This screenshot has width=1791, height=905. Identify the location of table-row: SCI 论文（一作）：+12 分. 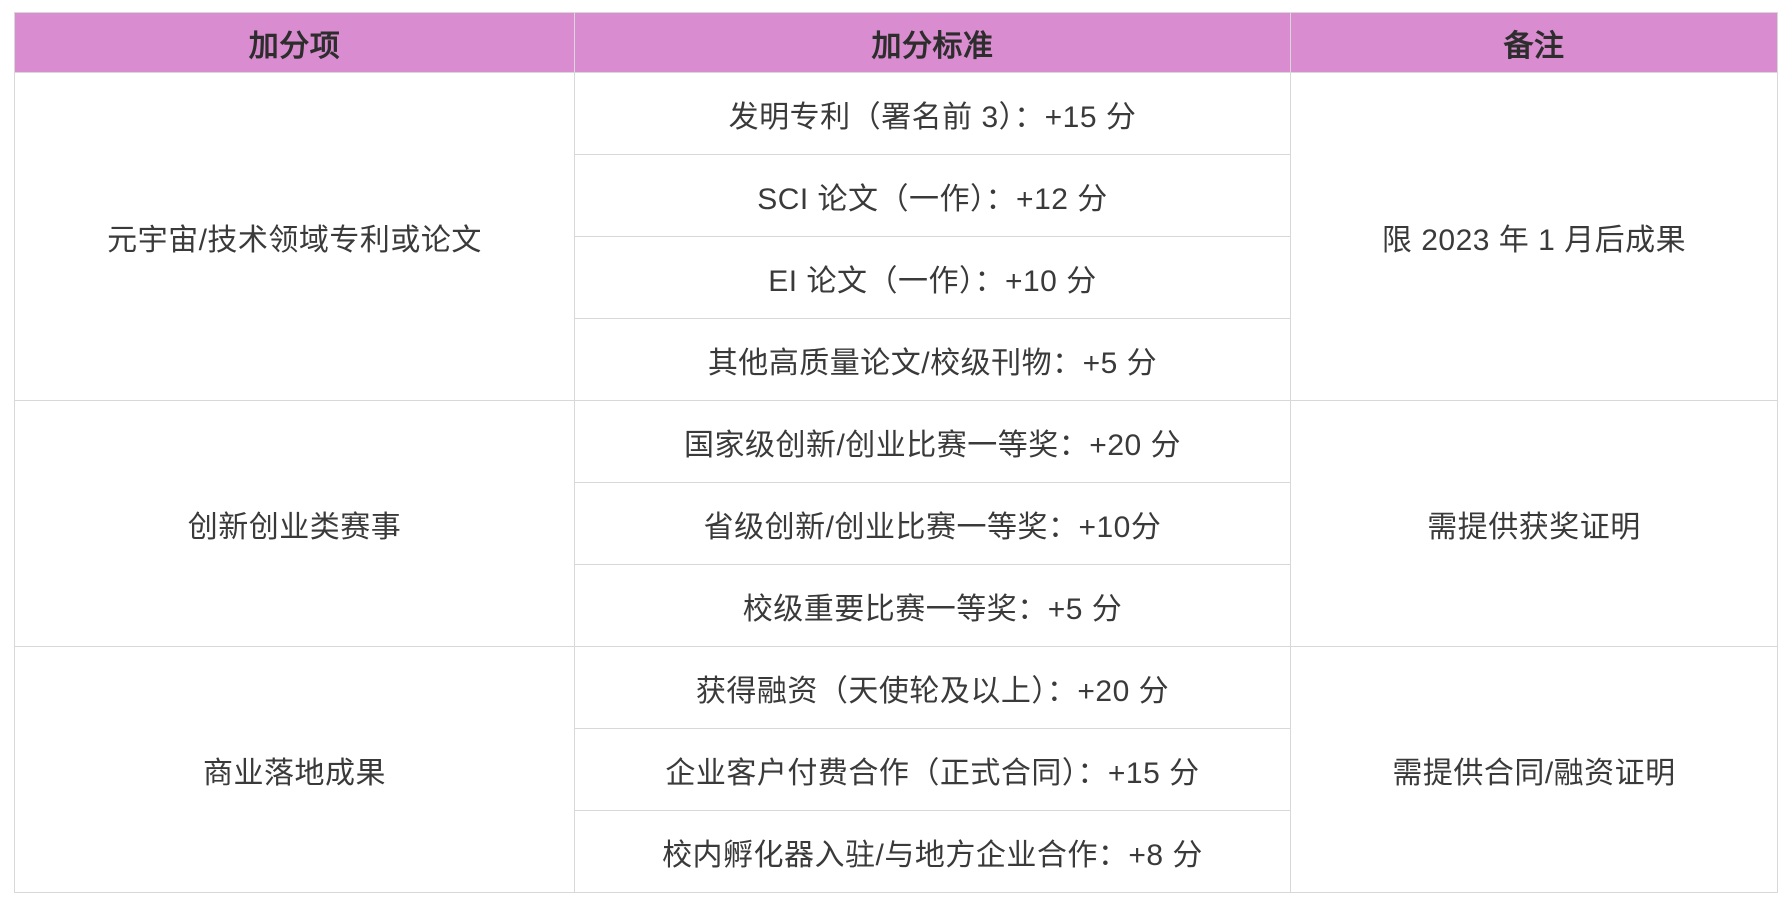
(896, 195).